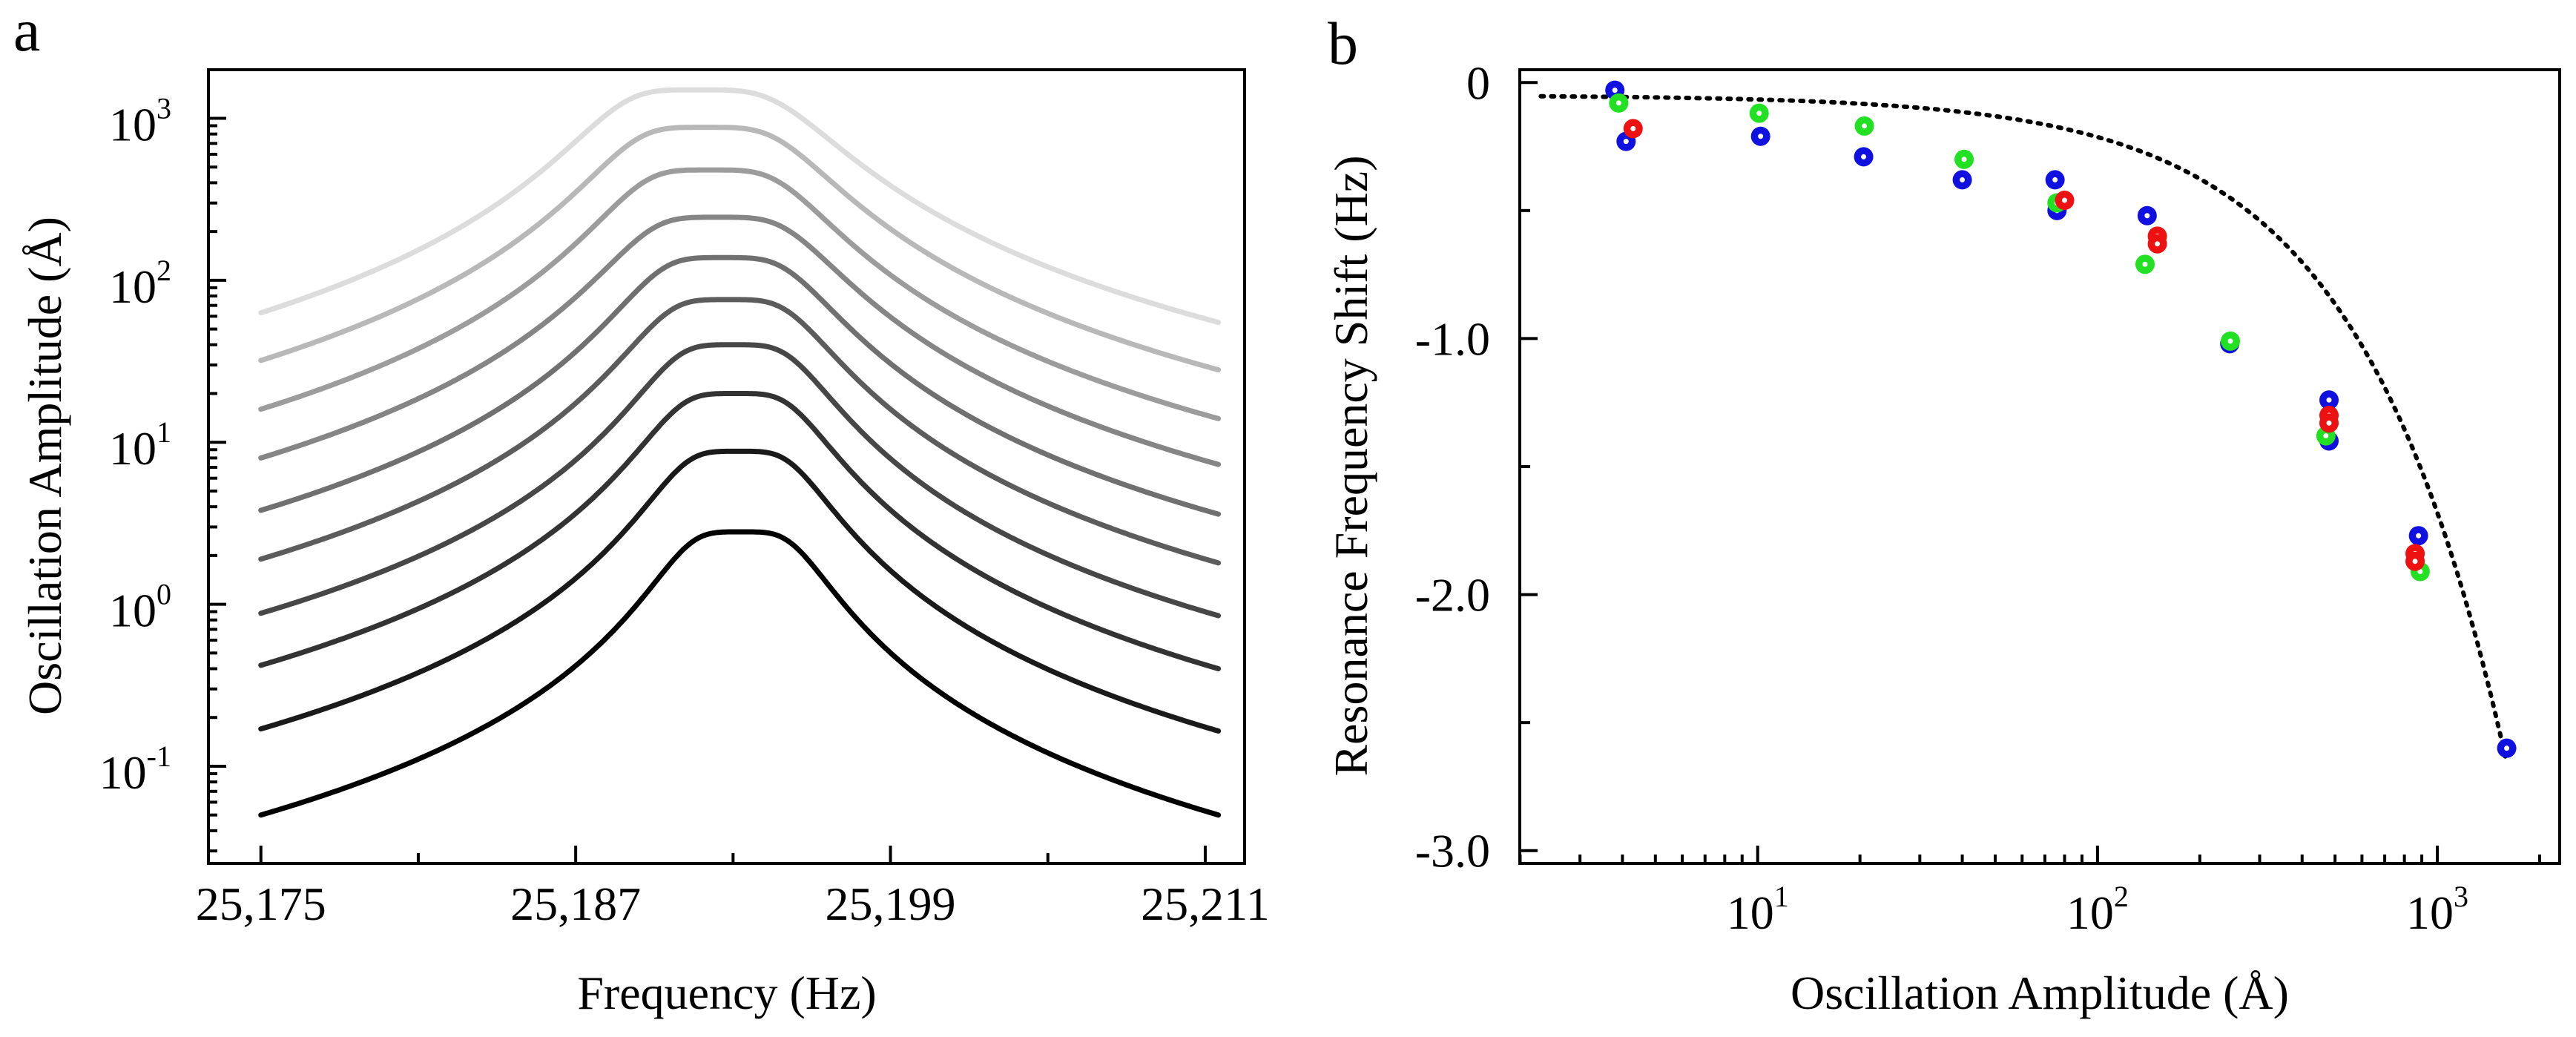 This screenshot has height=1037, width=2576. I want to click on a-ytick-label: 10¹, so click(140, 445).